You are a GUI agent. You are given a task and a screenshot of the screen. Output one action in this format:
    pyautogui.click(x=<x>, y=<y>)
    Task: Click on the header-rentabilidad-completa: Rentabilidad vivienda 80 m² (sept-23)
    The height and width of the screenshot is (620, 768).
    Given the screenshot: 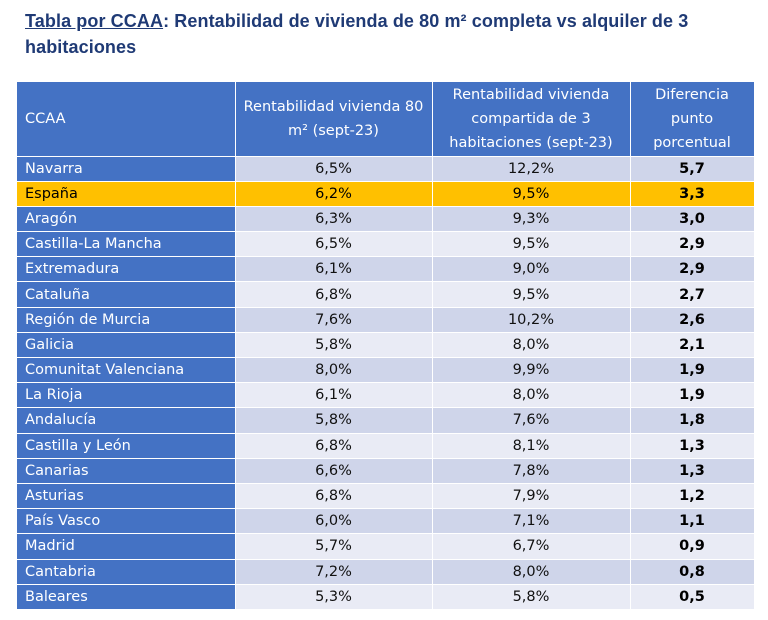 What is the action you would take?
    pyautogui.click(x=334, y=119)
    